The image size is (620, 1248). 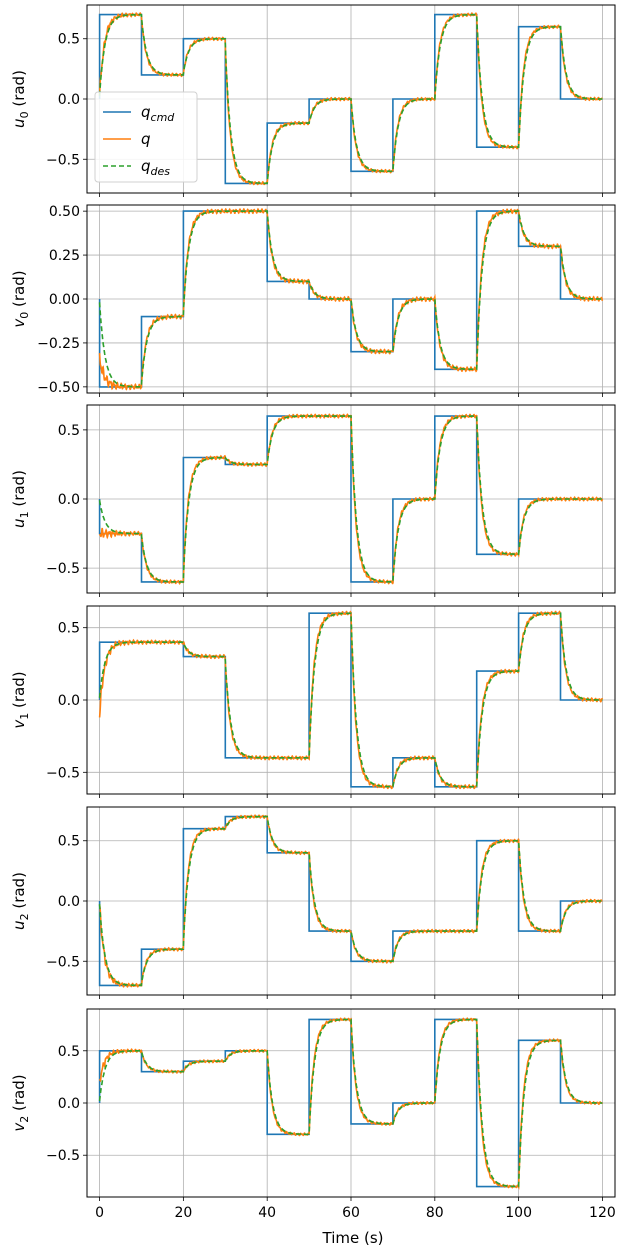 What do you see at coordinates (351, 1213) in the screenshot?
I see `x-tick-label: 60` at bounding box center [351, 1213].